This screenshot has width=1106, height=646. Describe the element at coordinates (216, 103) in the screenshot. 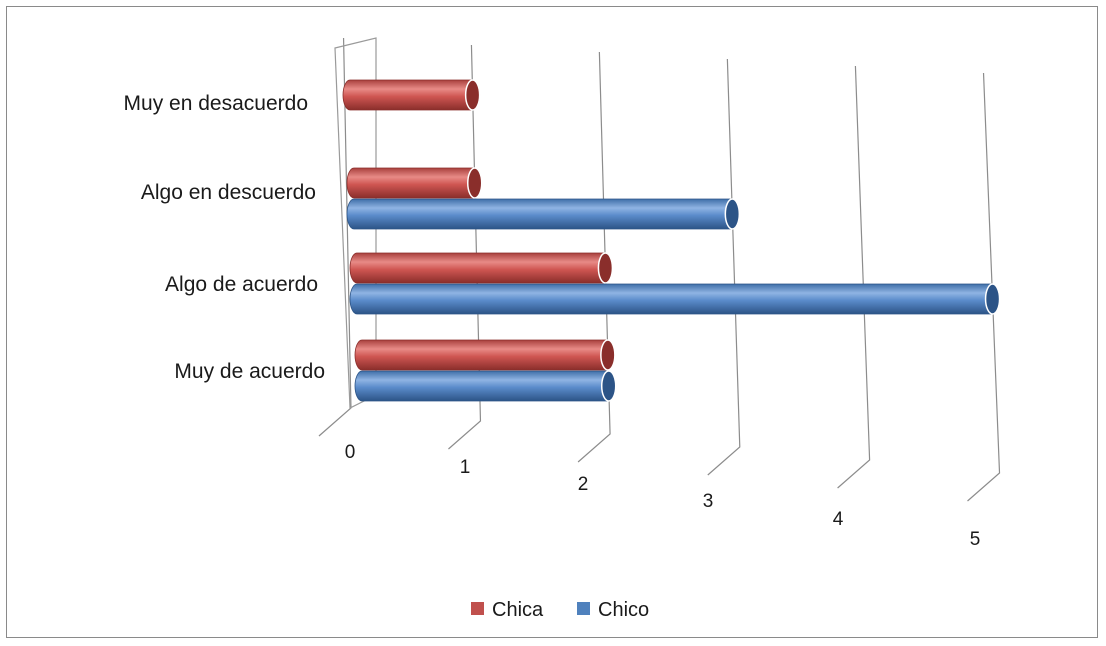

I see `category-label-3: Muy en desacuerdo` at that location.